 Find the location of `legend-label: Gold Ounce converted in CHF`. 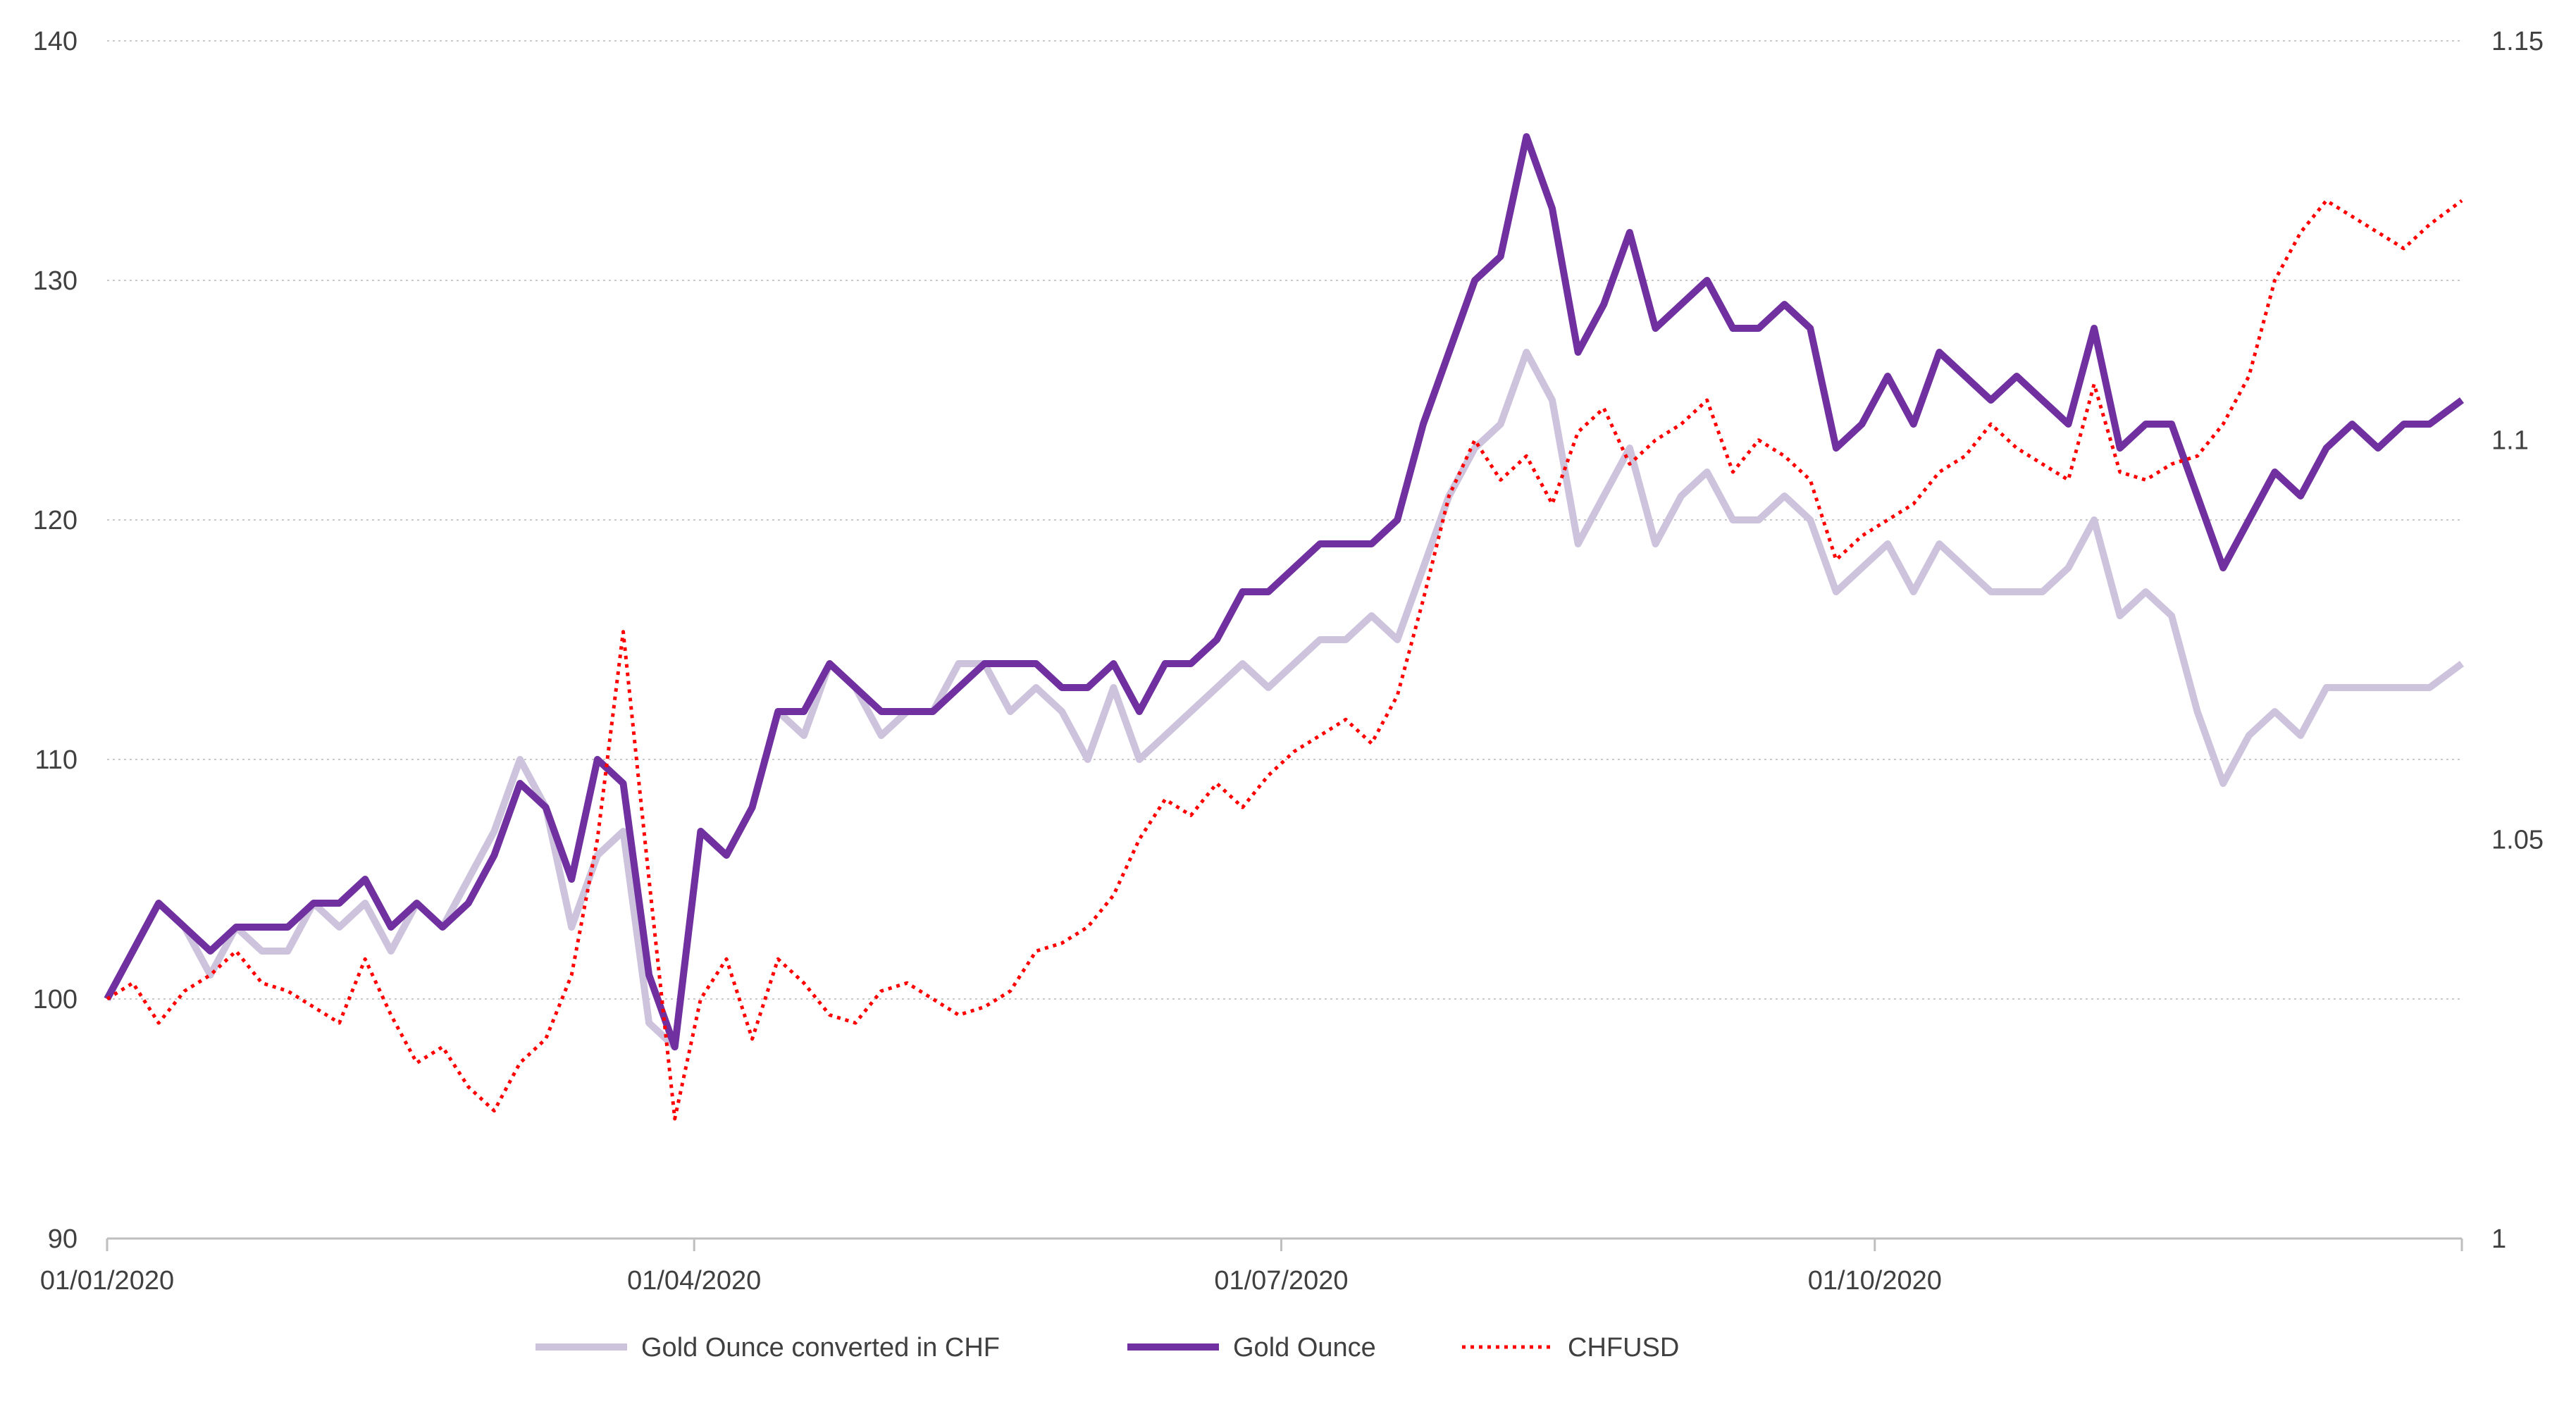

legend-label: Gold Ounce converted in CHF is located at coordinates (820, 1348).